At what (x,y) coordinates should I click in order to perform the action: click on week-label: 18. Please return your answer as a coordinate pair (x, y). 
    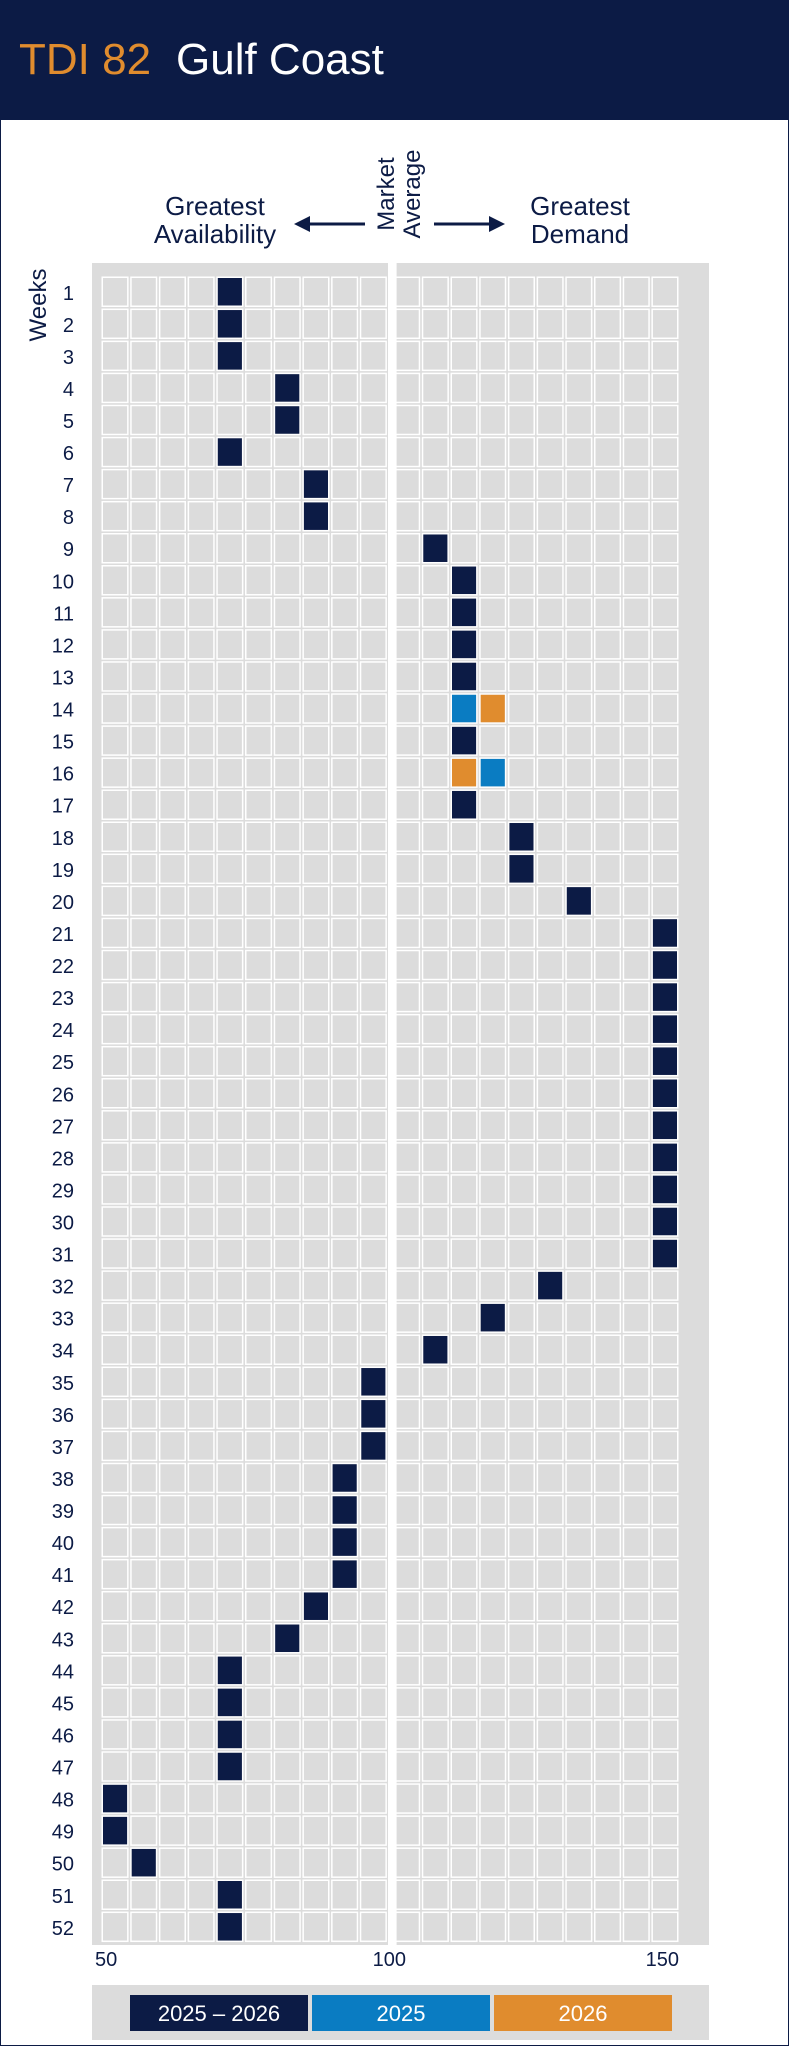
    Looking at the image, I should click on (63, 839).